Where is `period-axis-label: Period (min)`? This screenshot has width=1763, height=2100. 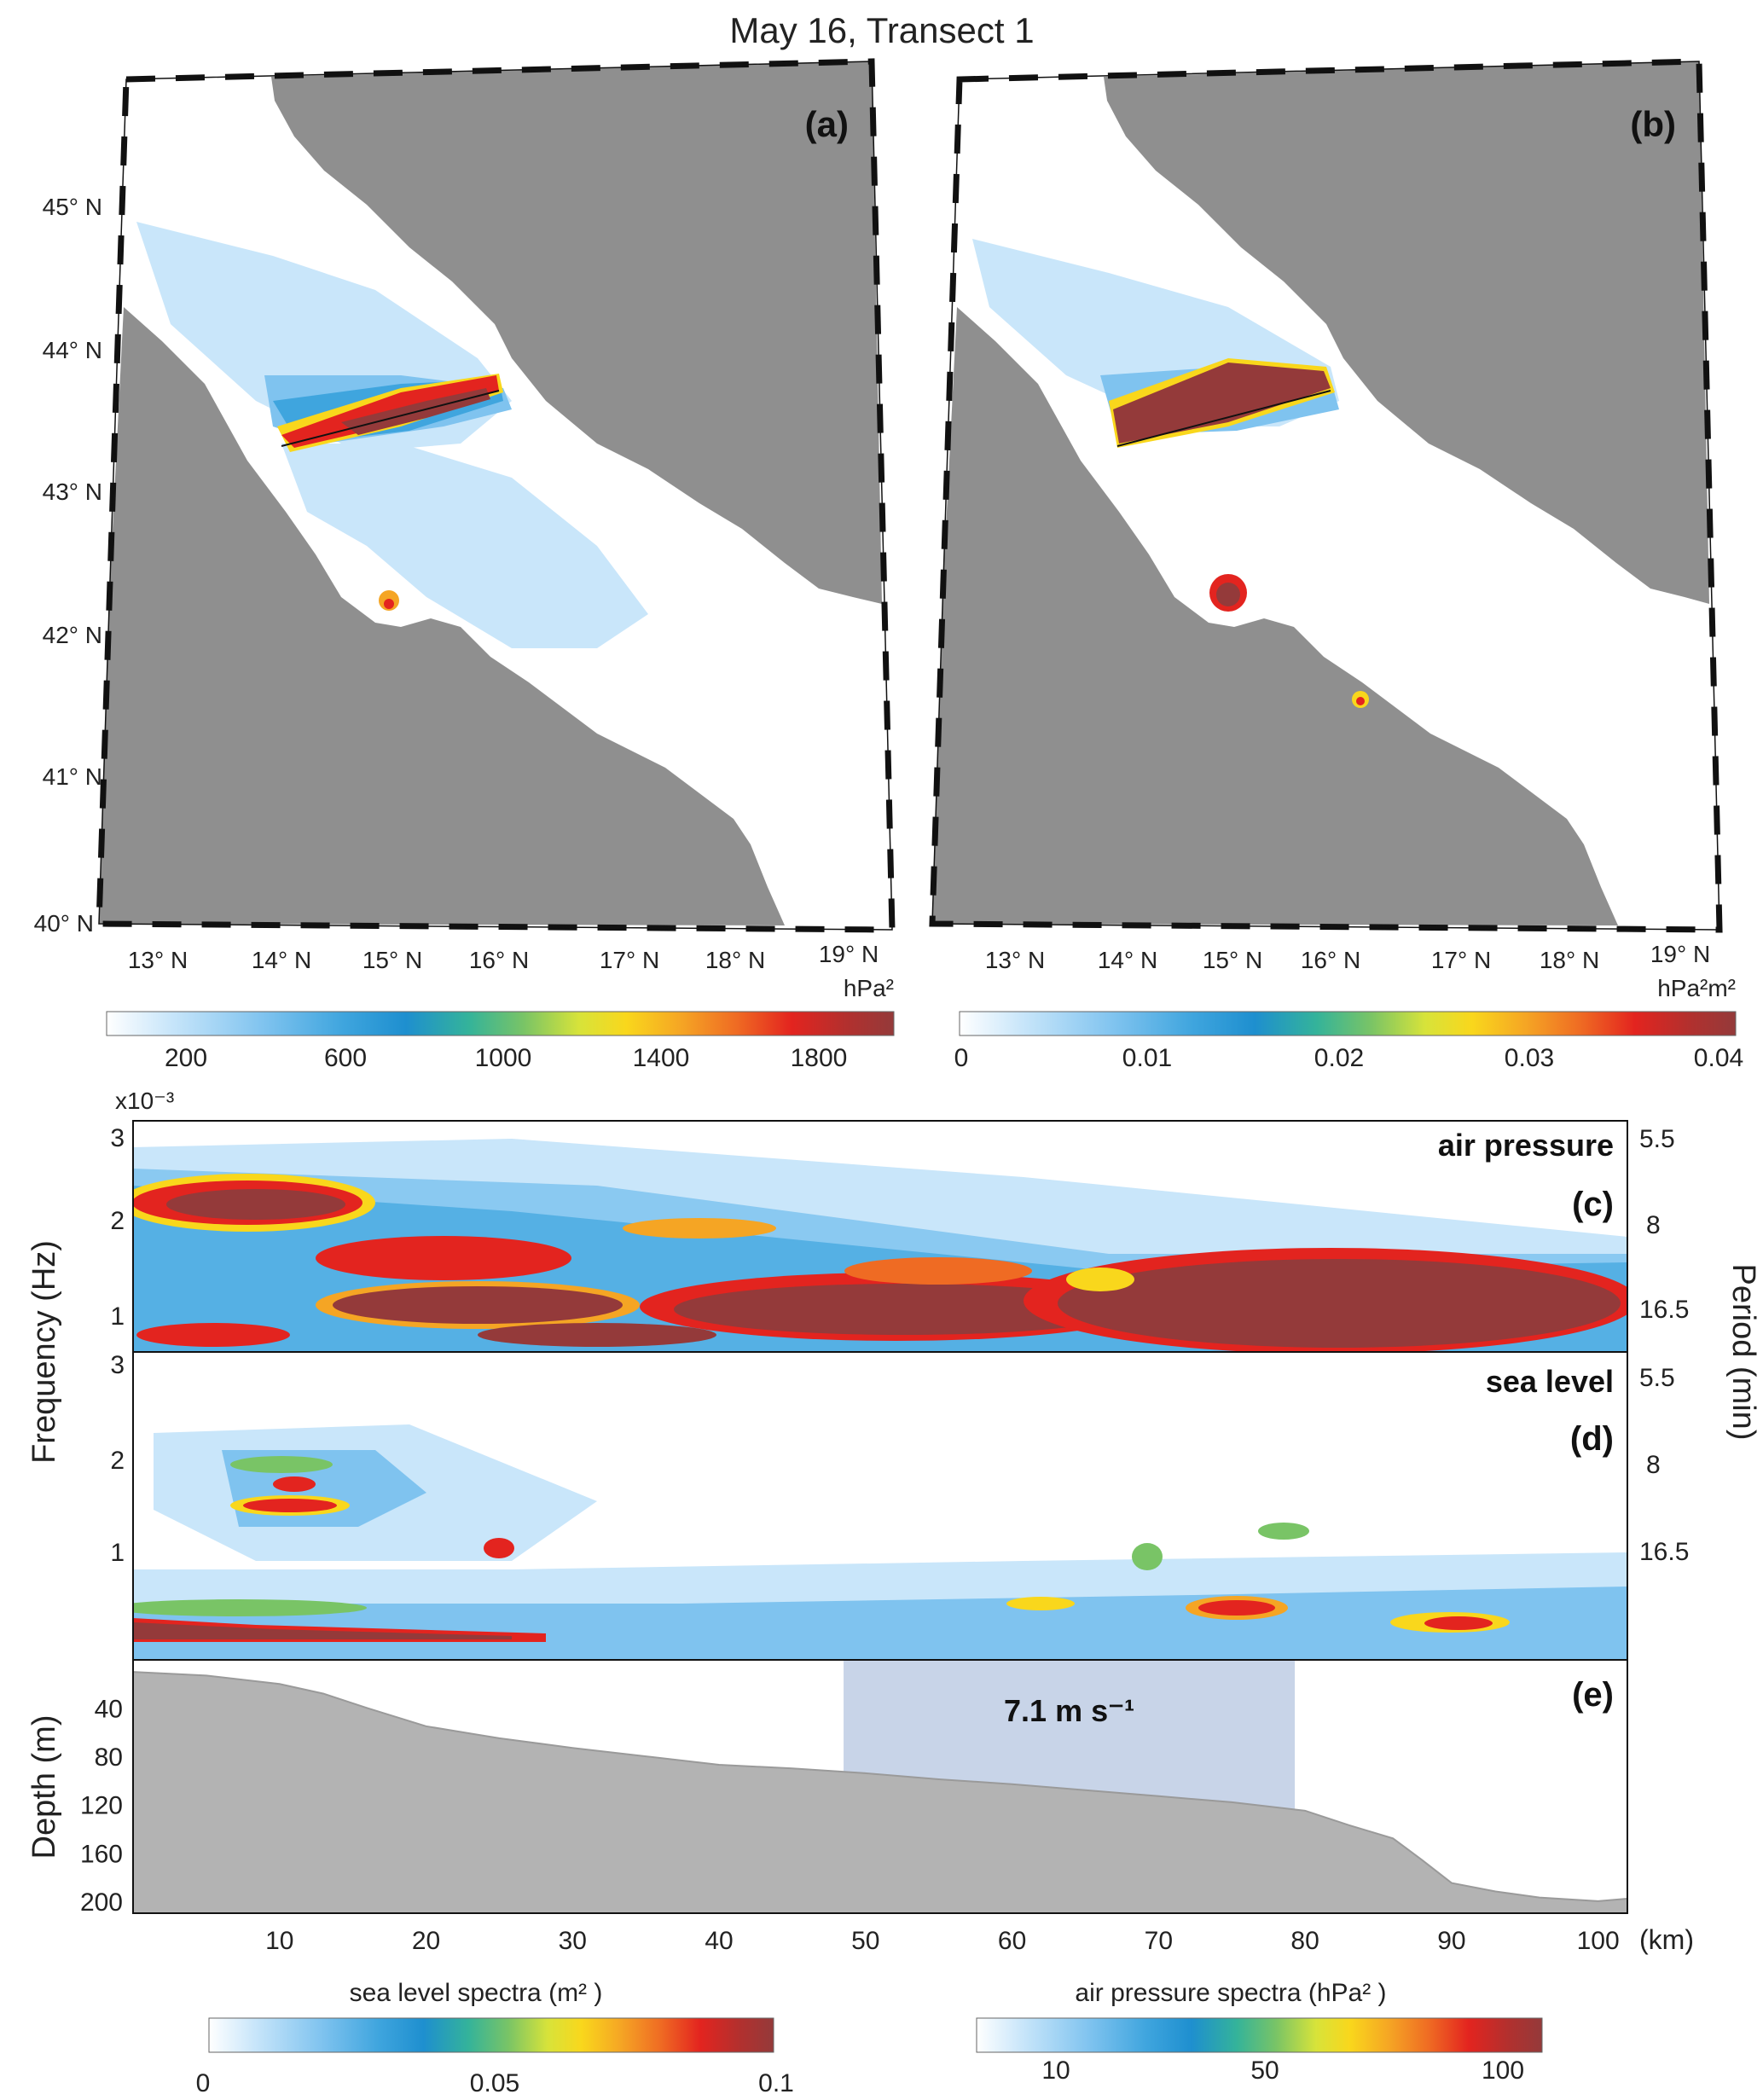 period-axis-label: Period (min) is located at coordinates (1743, 1352).